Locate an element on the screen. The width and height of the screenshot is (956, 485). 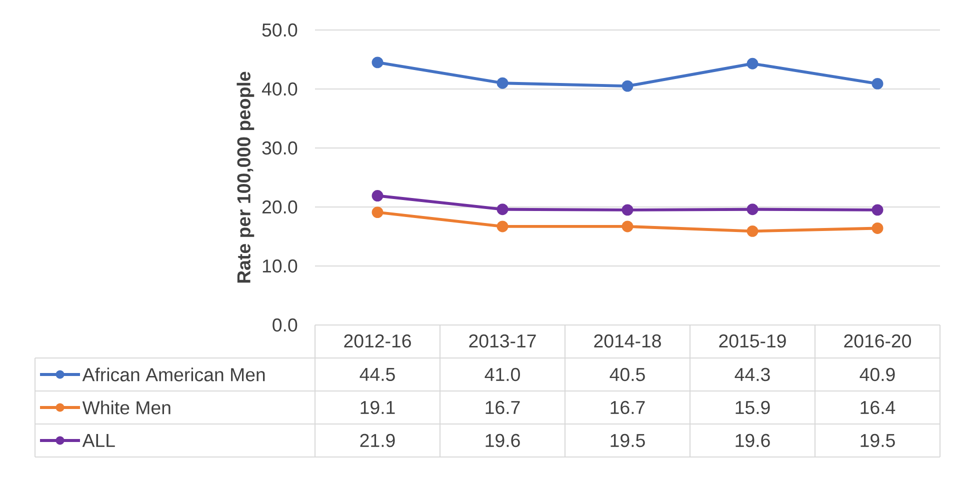
data-label: 40.5 is located at coordinates (627, 375).